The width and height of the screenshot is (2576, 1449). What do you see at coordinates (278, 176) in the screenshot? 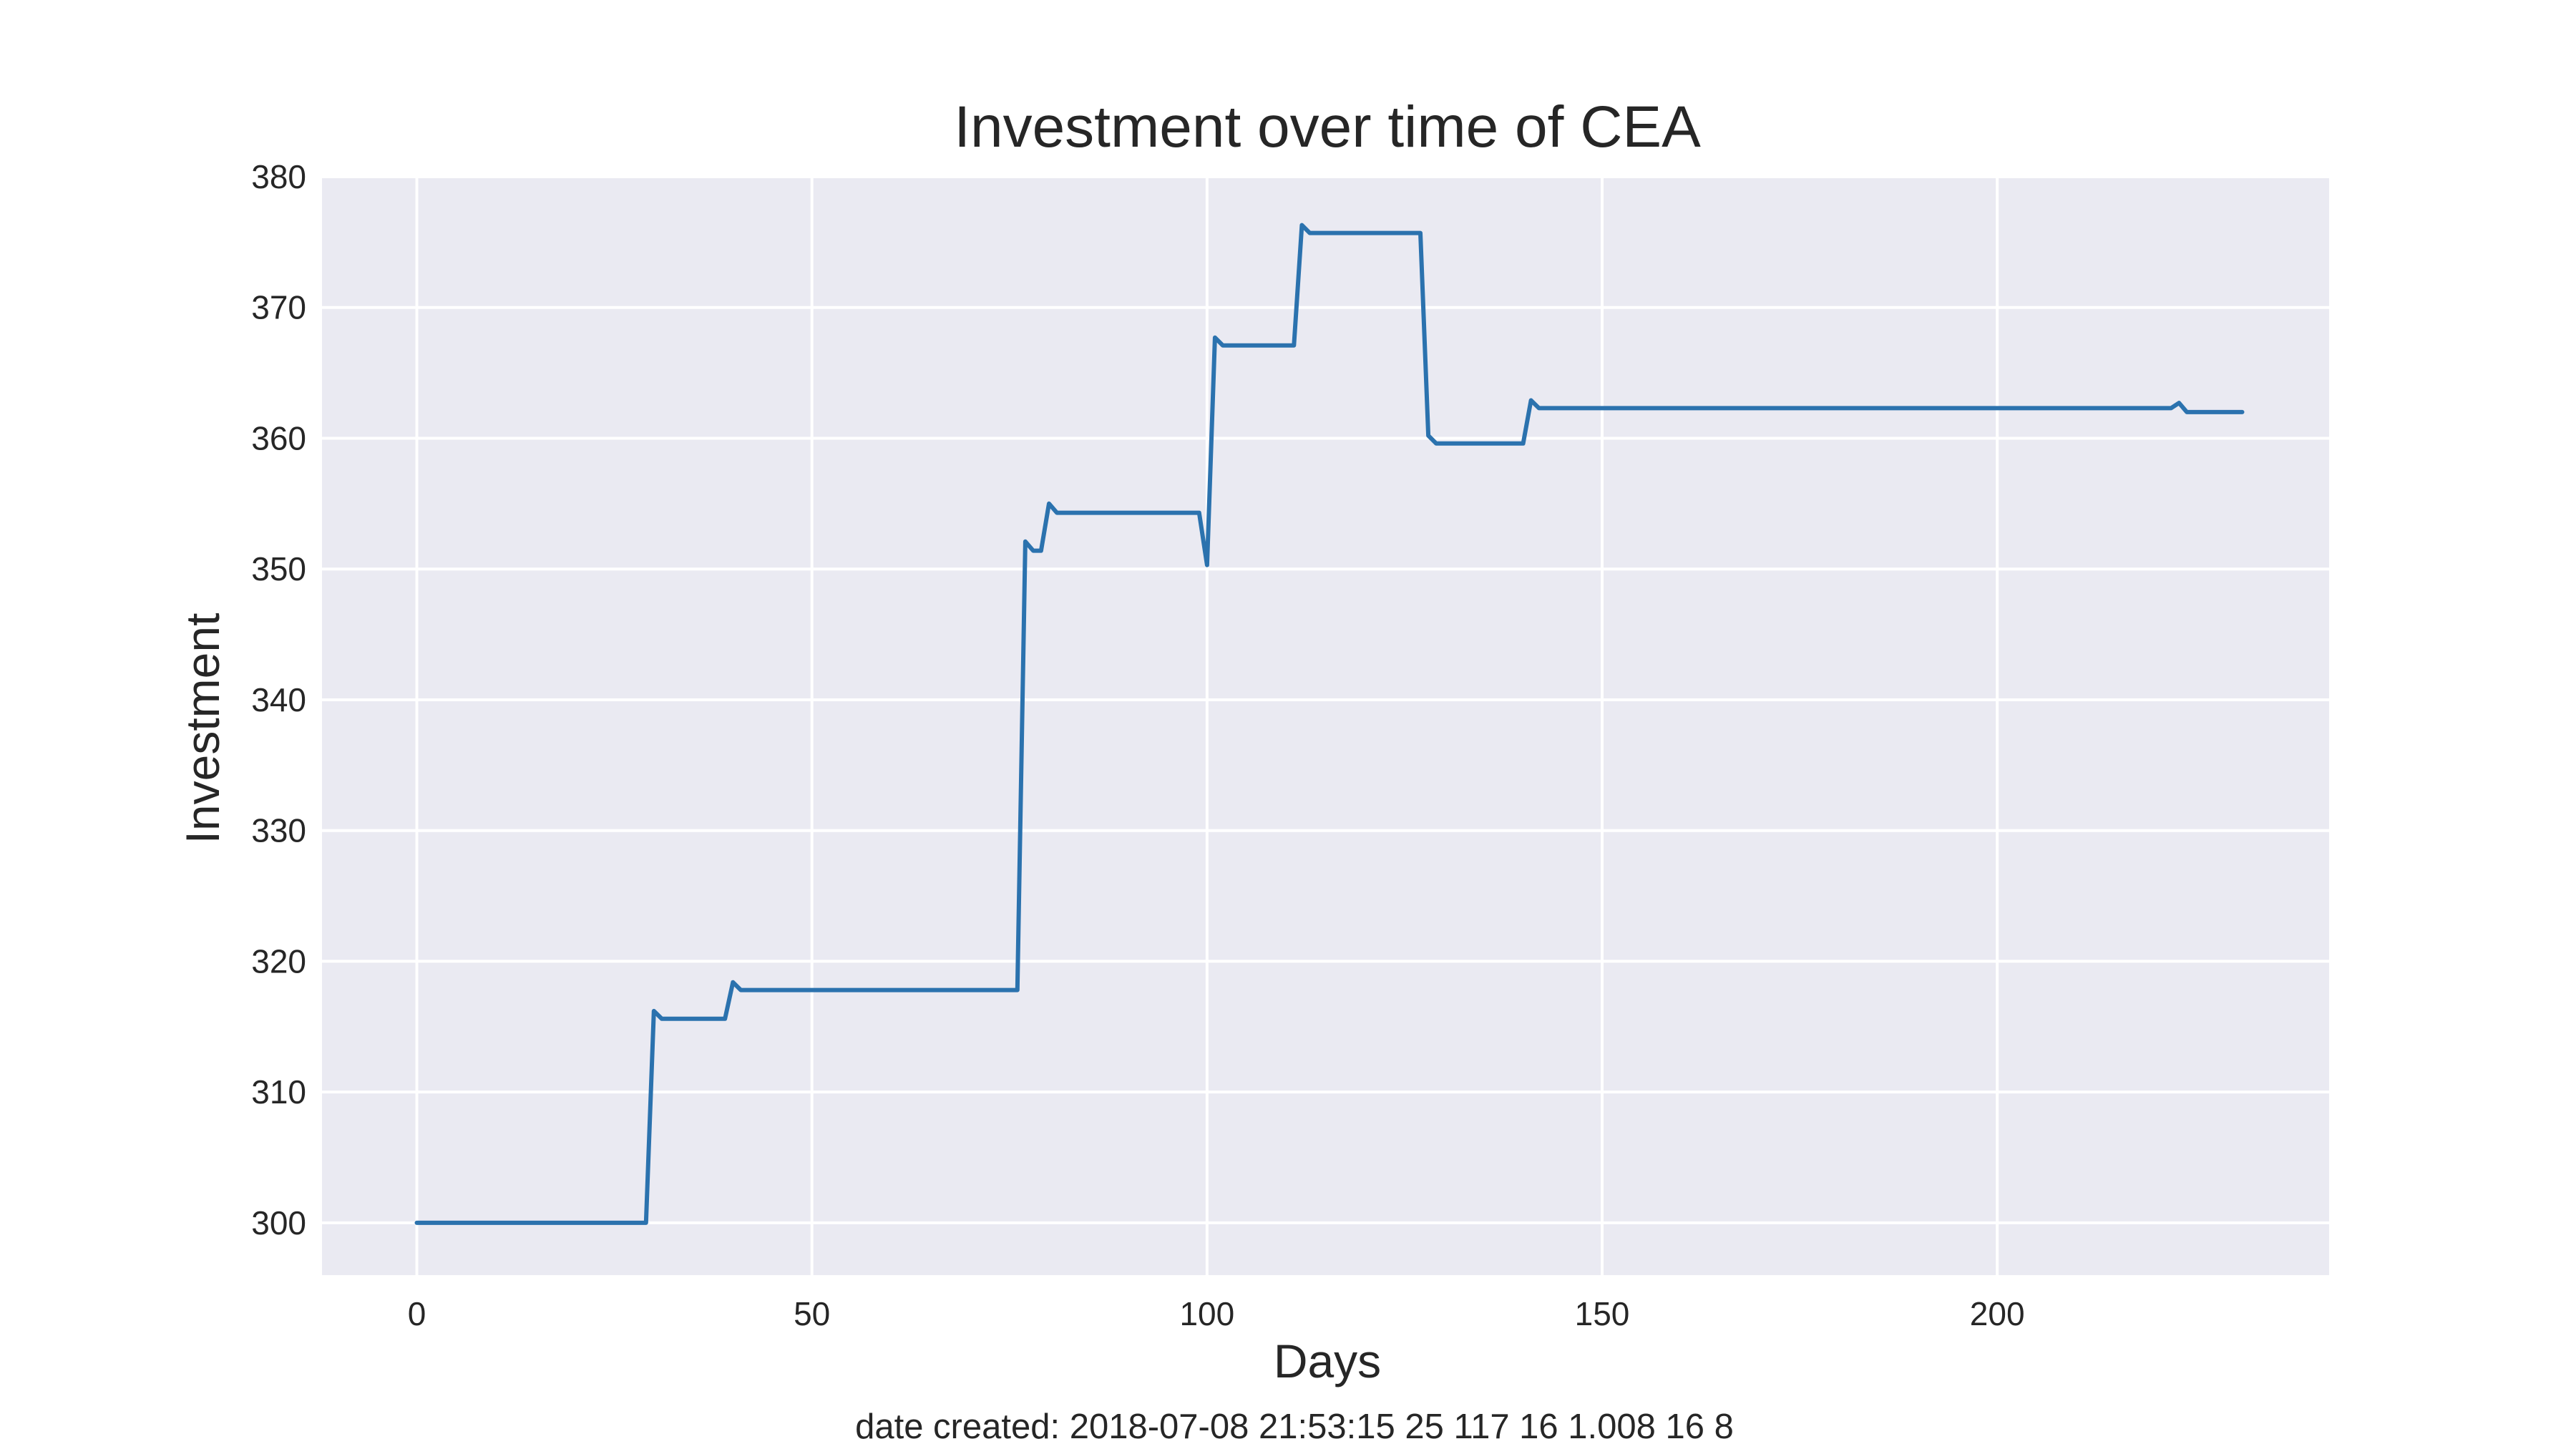
I see `y-tick-label: 380` at bounding box center [278, 176].